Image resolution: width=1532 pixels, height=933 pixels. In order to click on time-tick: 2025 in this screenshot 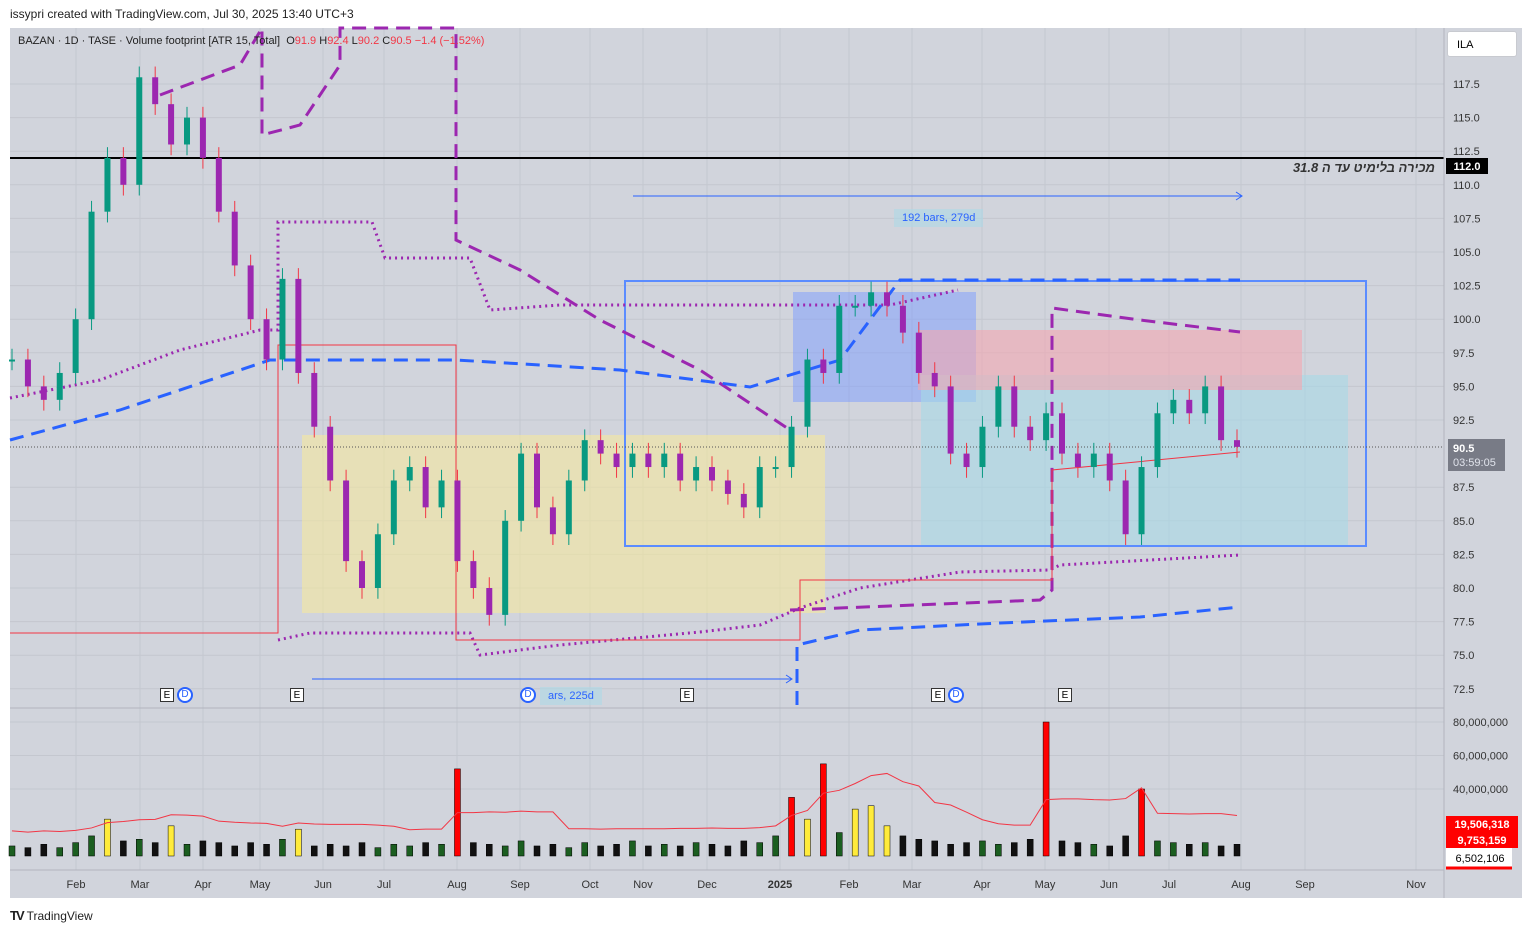, I will do `click(780, 885)`.